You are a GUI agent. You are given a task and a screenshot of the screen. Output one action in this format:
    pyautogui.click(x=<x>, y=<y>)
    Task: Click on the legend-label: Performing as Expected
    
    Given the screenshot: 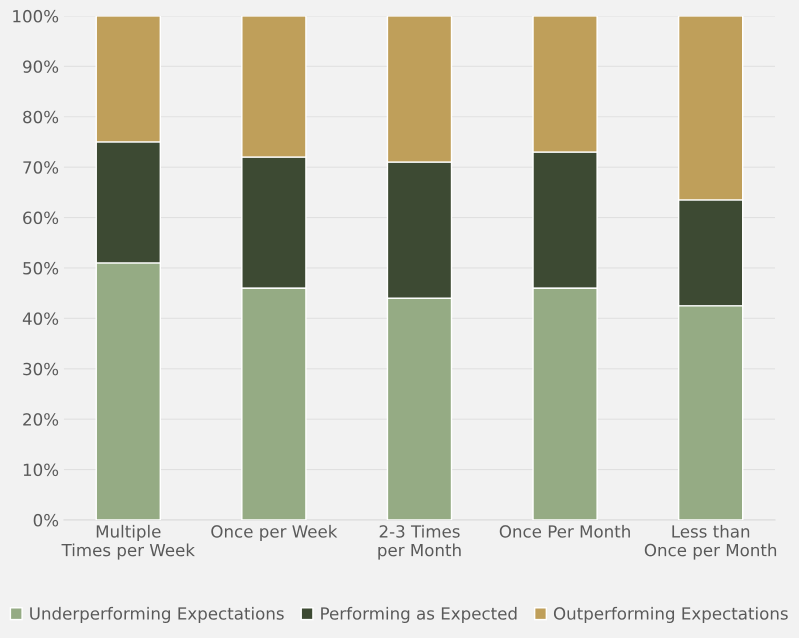 What is the action you would take?
    pyautogui.click(x=418, y=614)
    